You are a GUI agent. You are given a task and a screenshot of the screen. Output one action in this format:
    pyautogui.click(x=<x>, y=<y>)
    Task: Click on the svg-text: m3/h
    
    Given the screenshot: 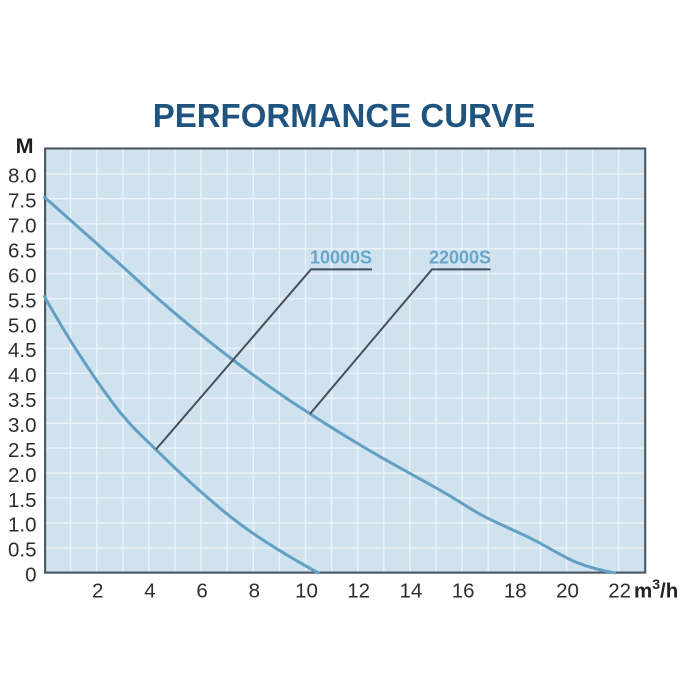 What is the action you would take?
    pyautogui.click(x=656, y=589)
    